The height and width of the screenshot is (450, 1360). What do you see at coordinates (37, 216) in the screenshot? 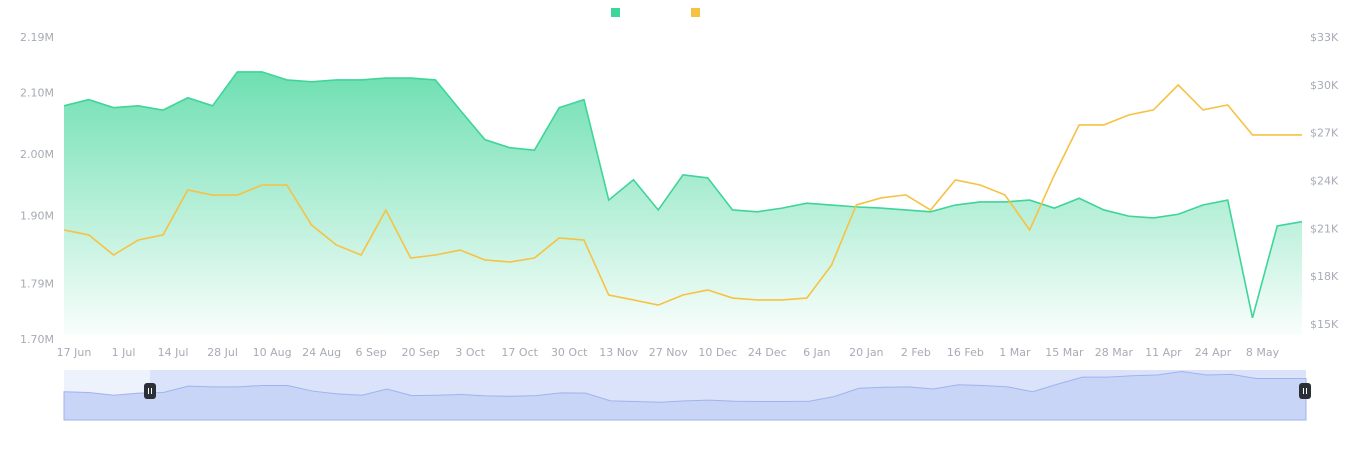
I see `y-tick-label: 1.90M` at bounding box center [37, 216].